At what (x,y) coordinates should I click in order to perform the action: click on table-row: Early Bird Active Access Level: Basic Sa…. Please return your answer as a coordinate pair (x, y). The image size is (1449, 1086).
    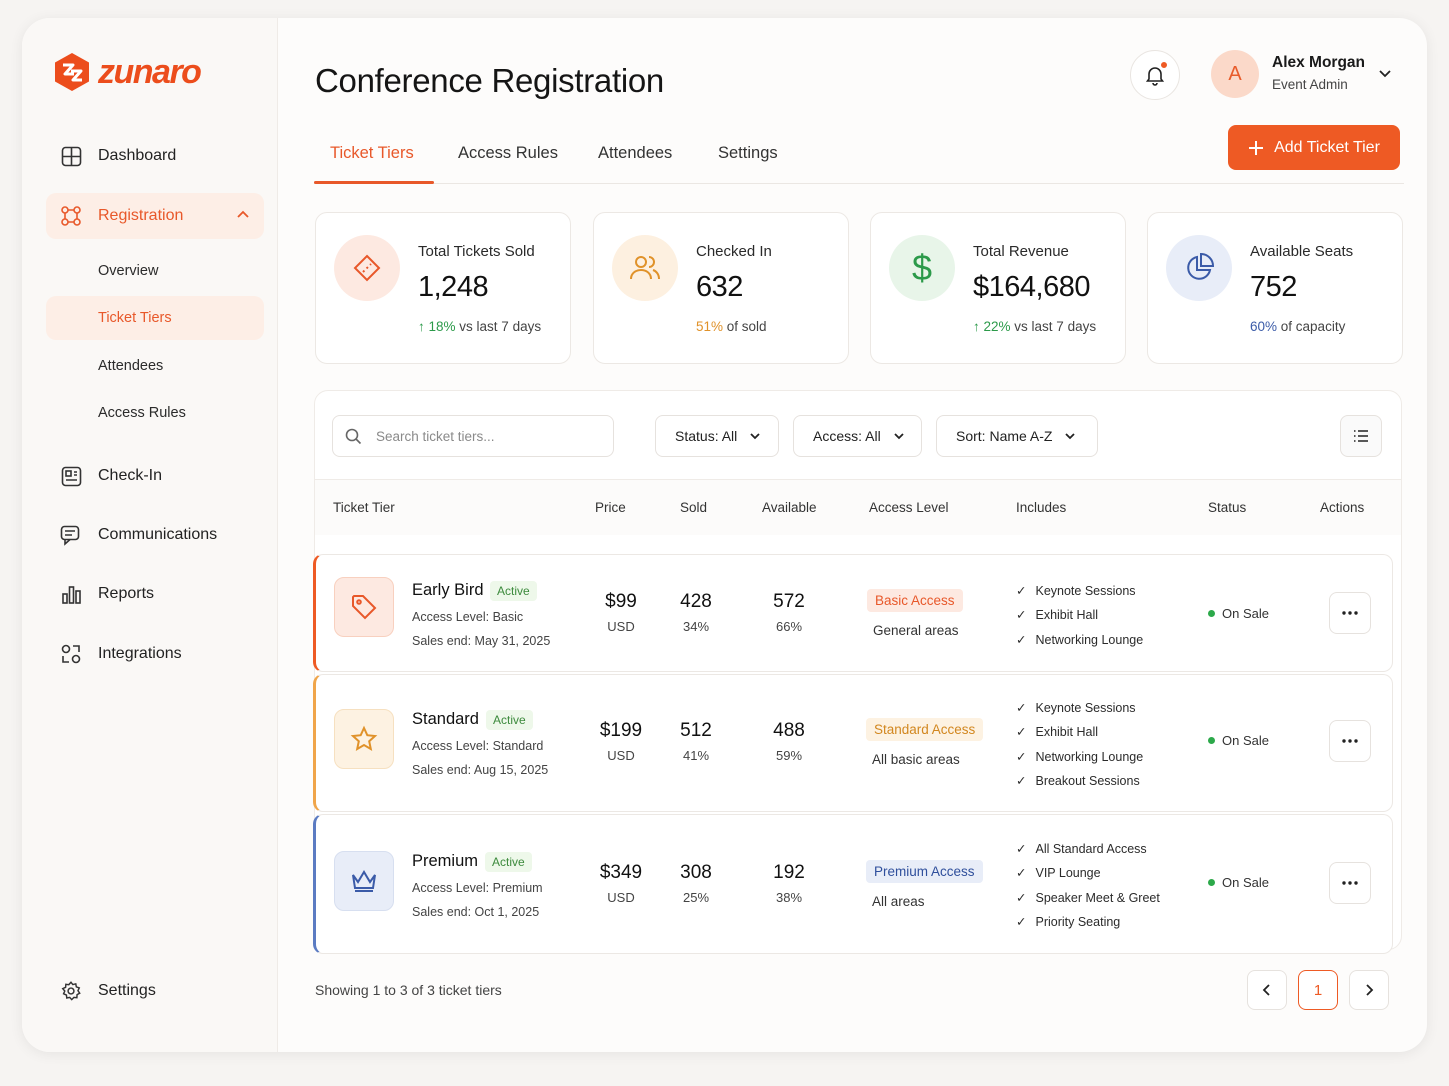
    Looking at the image, I should click on (853, 613).